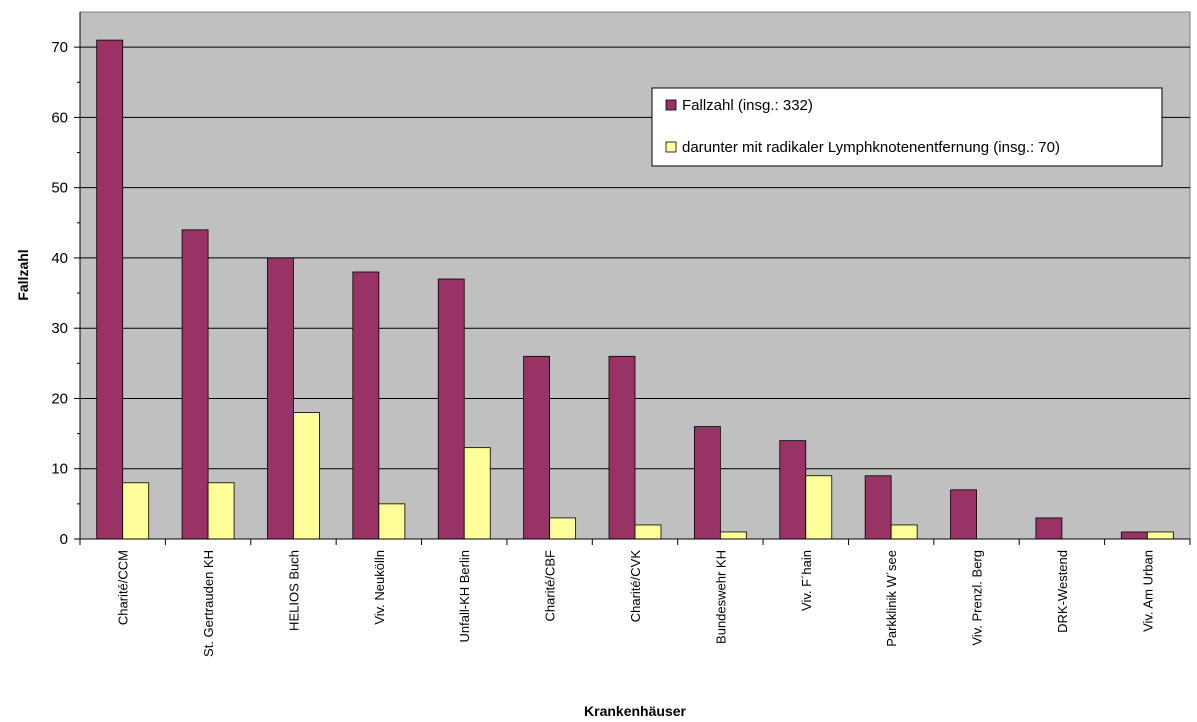 The width and height of the screenshot is (1197, 722). Describe the element at coordinates (977, 598) in the screenshot. I see `x-tick-label: Viv. Prenzl. Berg` at that location.